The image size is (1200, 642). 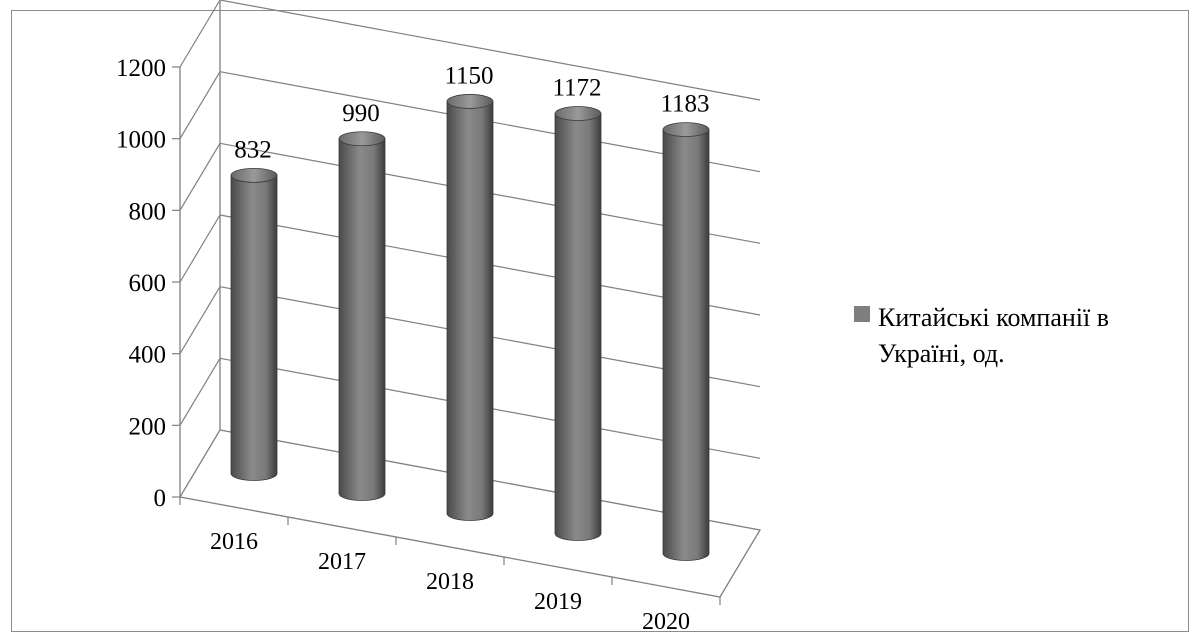 What do you see at coordinates (148, 283) in the screenshot?
I see `y-tick-label: 600` at bounding box center [148, 283].